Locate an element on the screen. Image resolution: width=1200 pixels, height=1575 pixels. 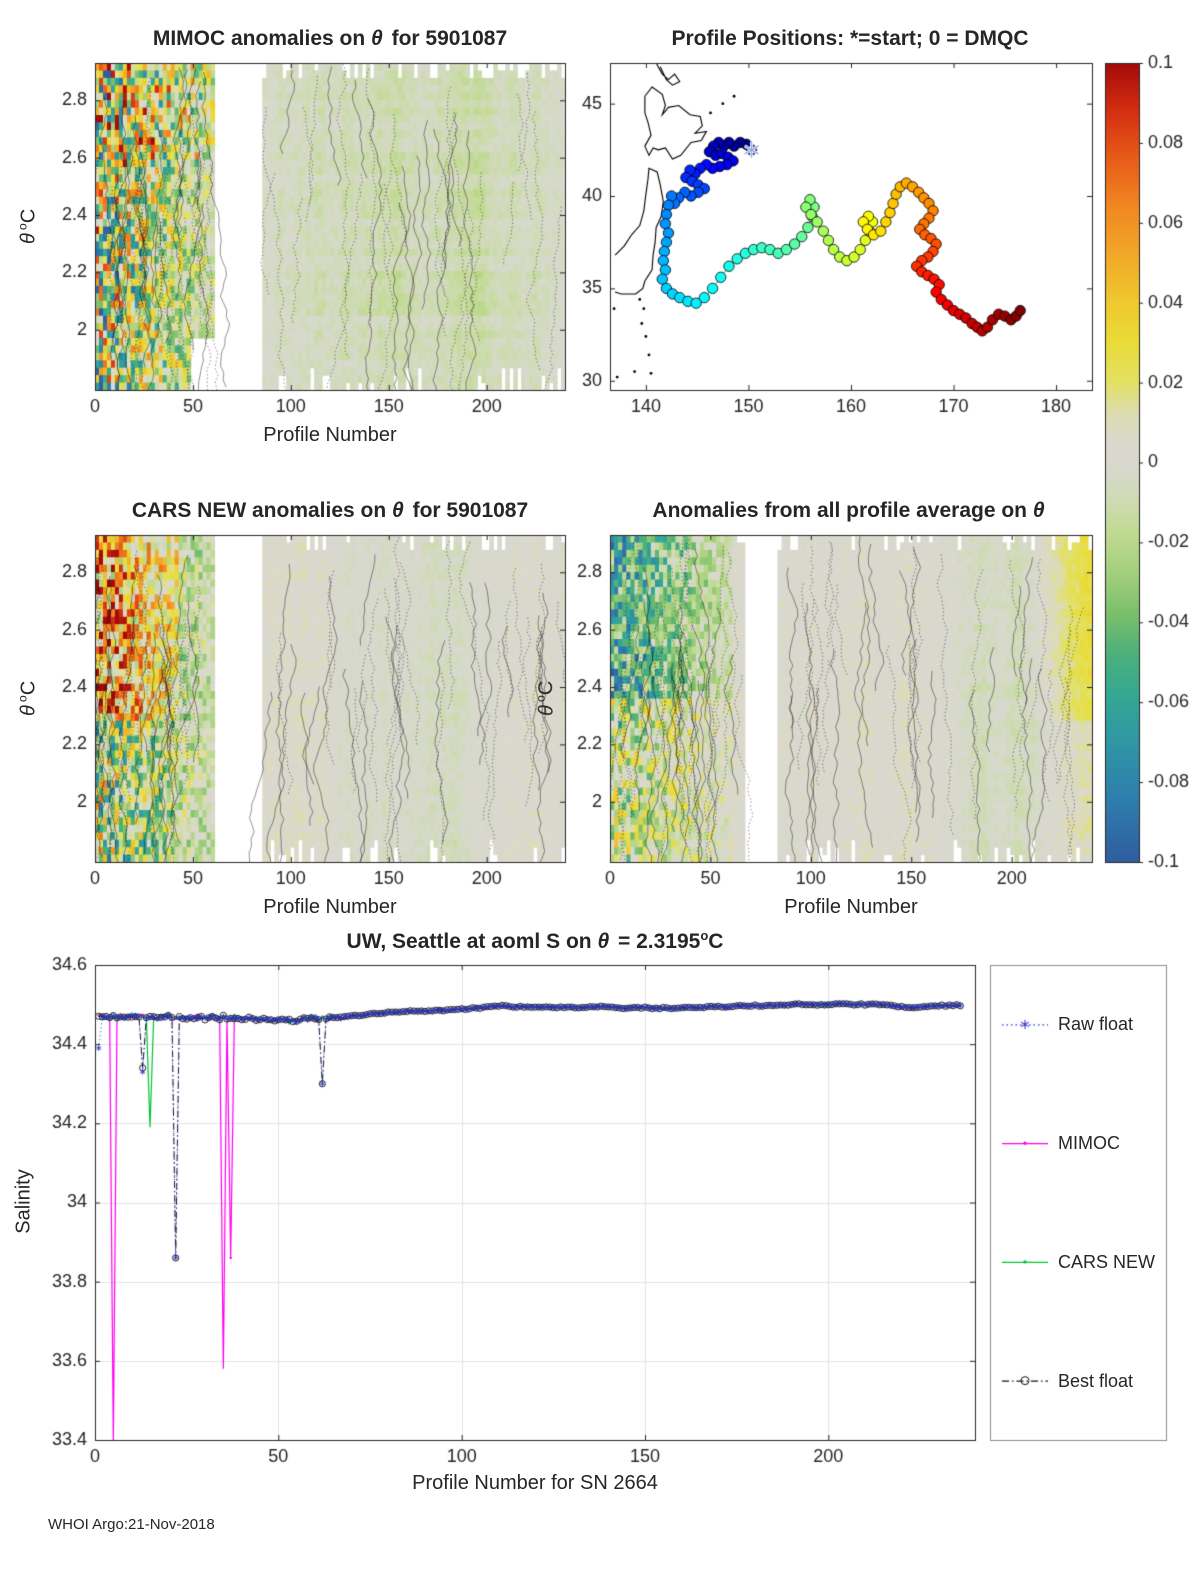
legend-label-mimoc: MIMOC is located at coordinates (1089, 1143).